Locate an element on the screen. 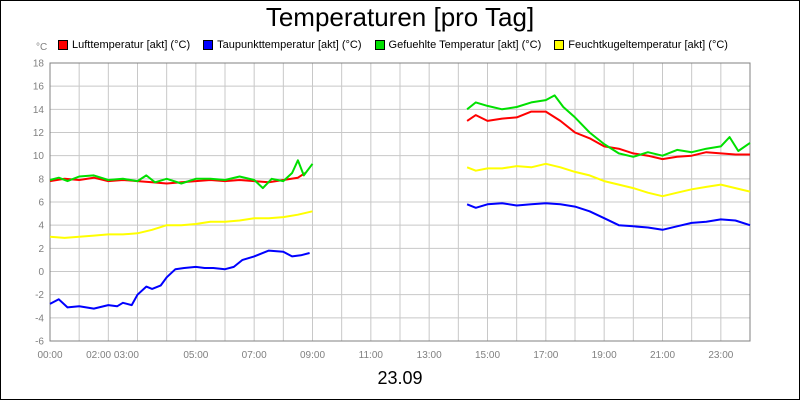 The image size is (800, 400). y-tick-label: 8 is located at coordinates (41, 179).